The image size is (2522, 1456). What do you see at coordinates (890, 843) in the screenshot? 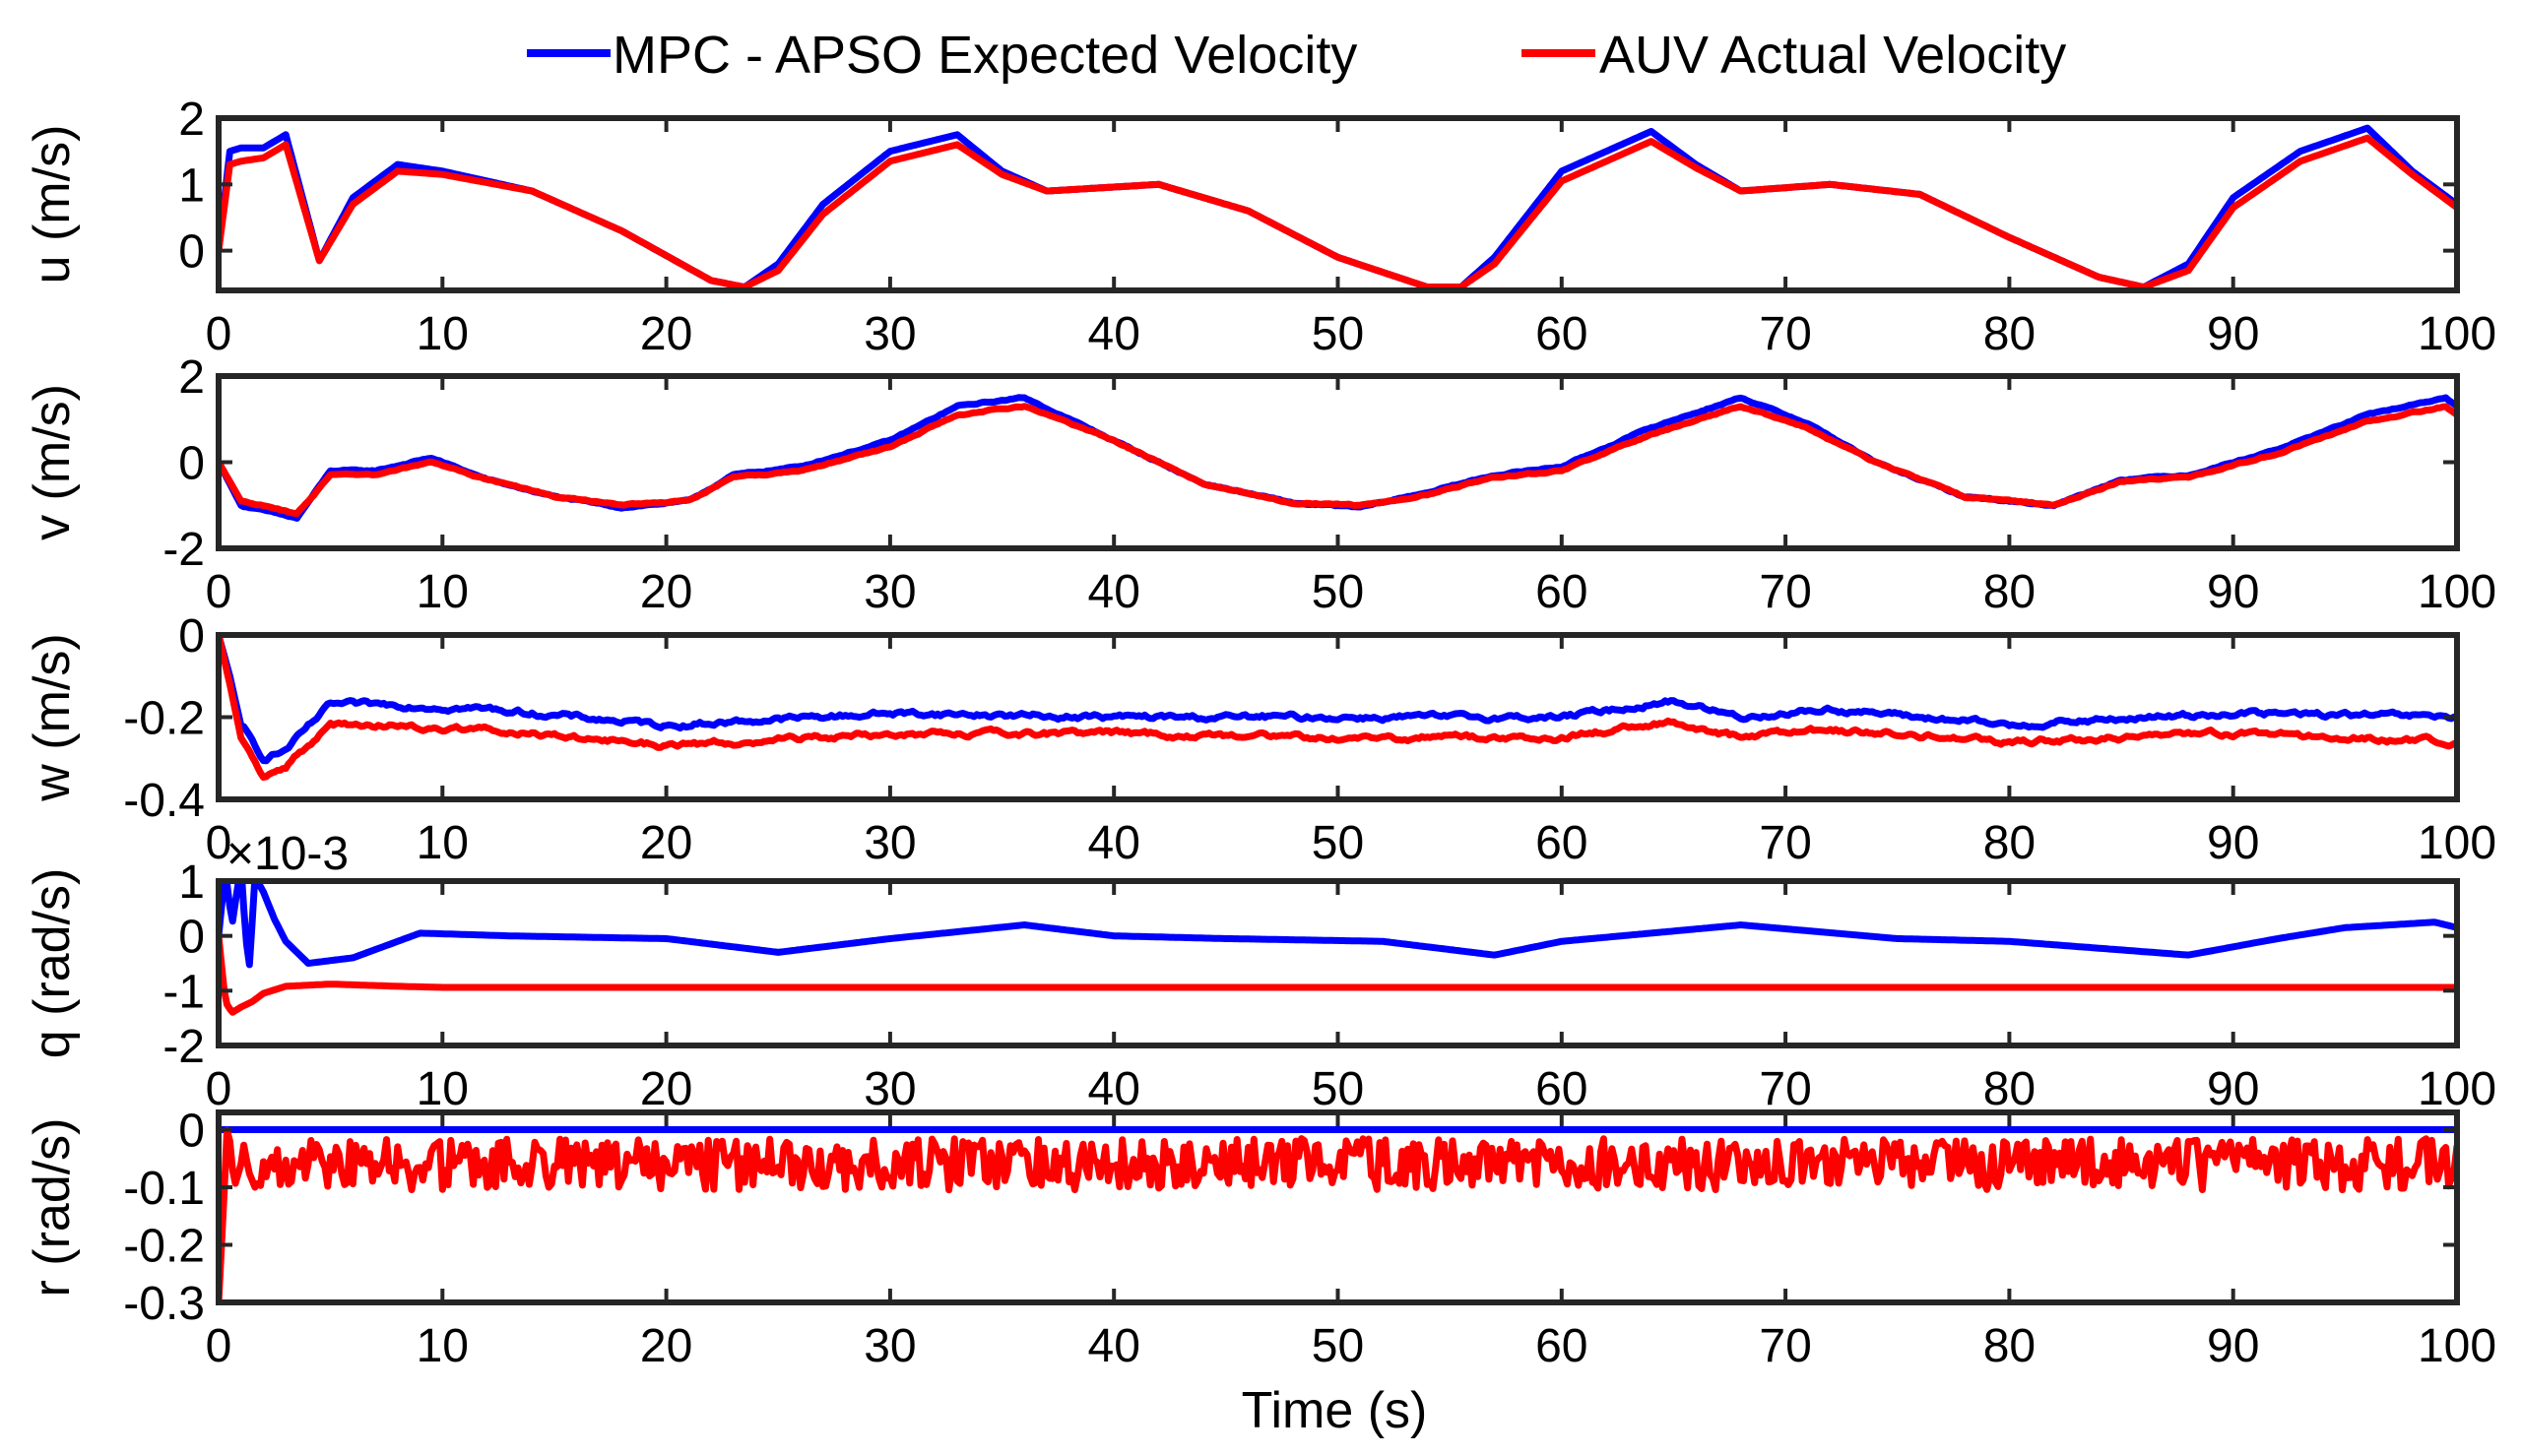
I see `w-x-tick-label: 30` at bounding box center [890, 843].